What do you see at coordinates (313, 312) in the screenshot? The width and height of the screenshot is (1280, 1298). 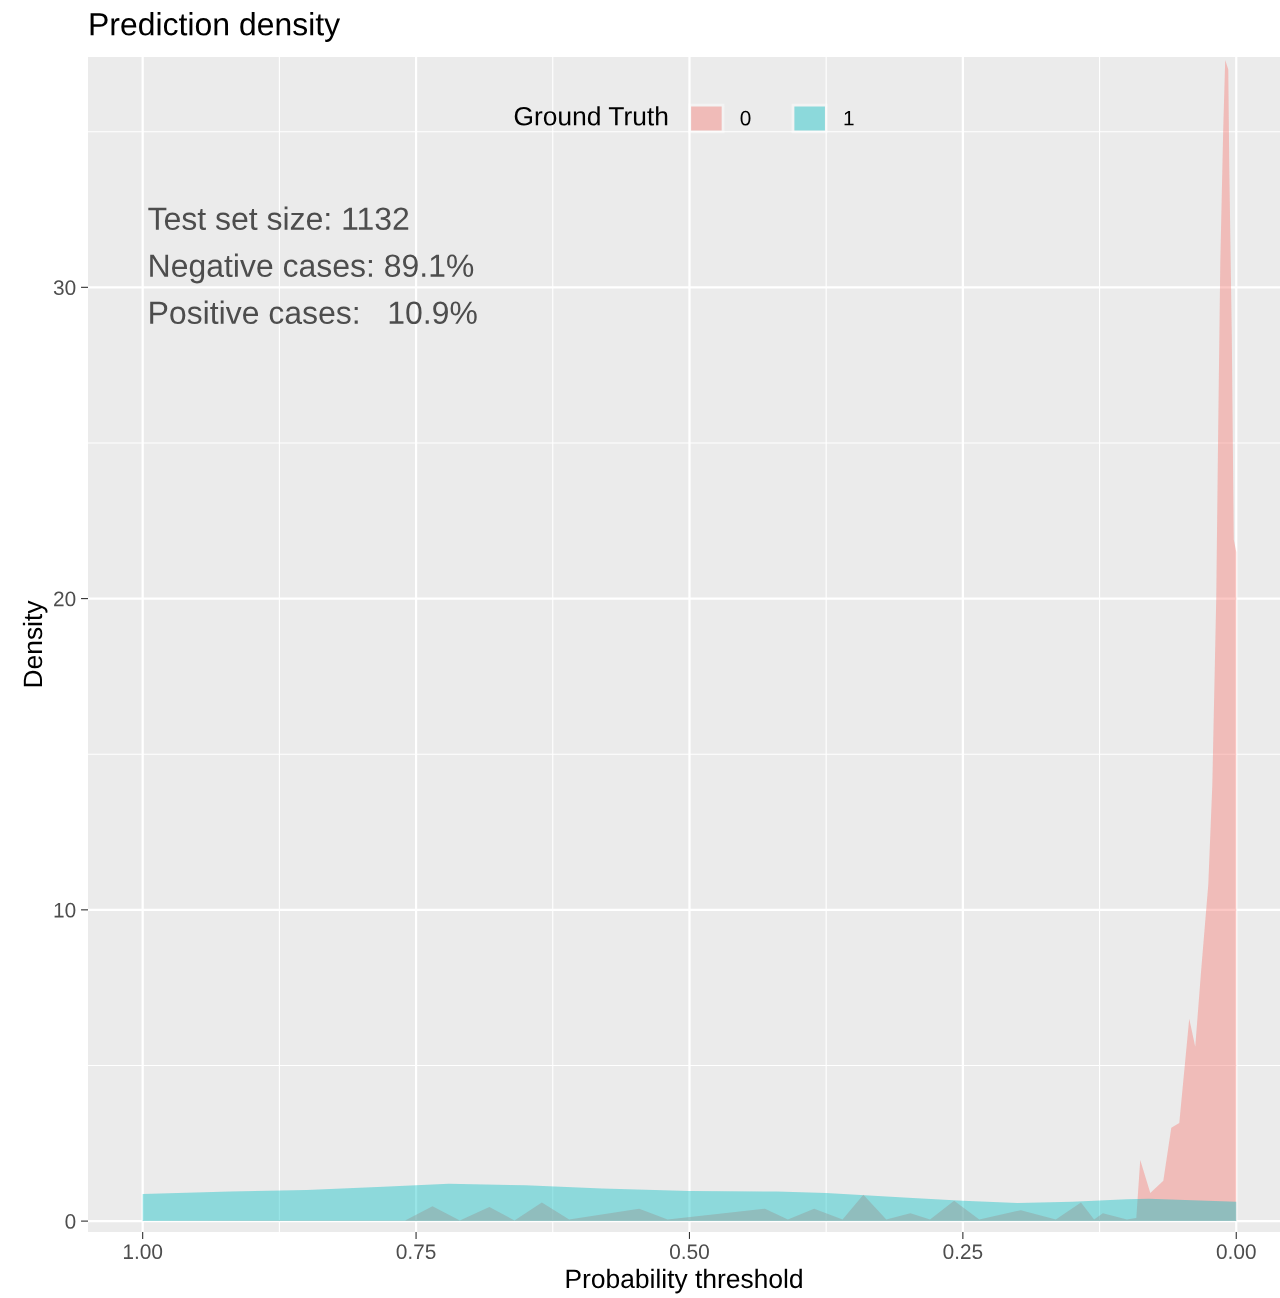 I see `annotation: Positive cases: 10.9%` at bounding box center [313, 312].